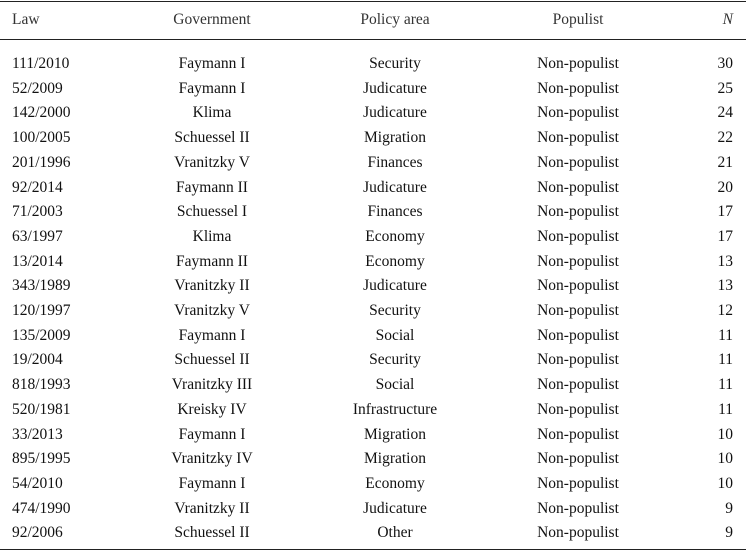  Describe the element at coordinates (395, 19) in the screenshot. I see `header-policy-area: Policy area` at that location.